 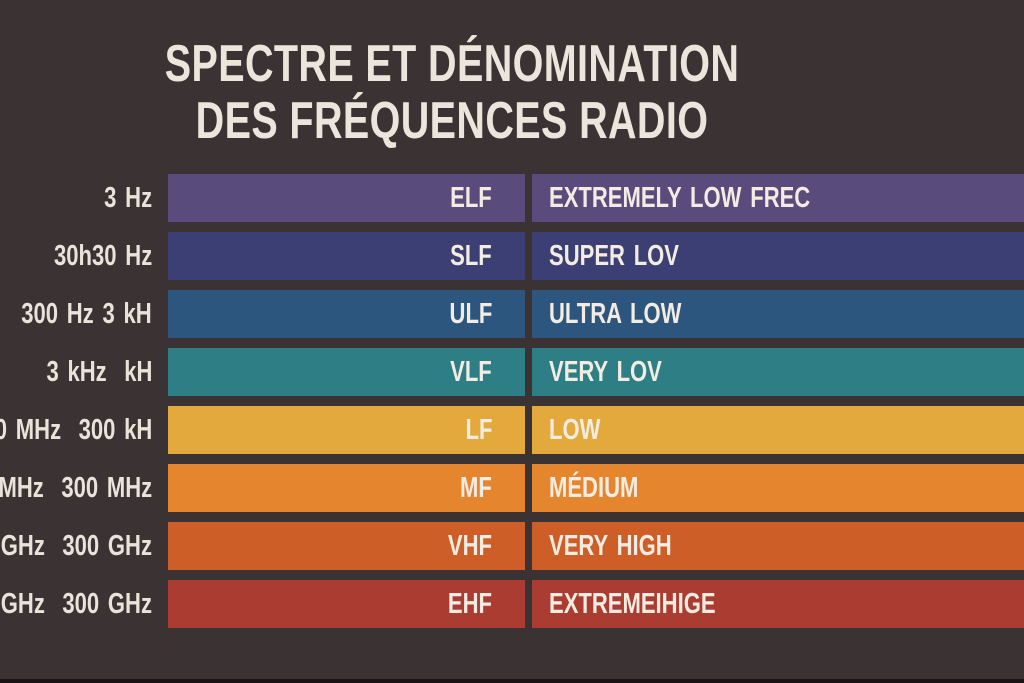 I want to click on spectrum-row-bar: ELF EXTREMELY LOW FREC, so click(x=596, y=198).